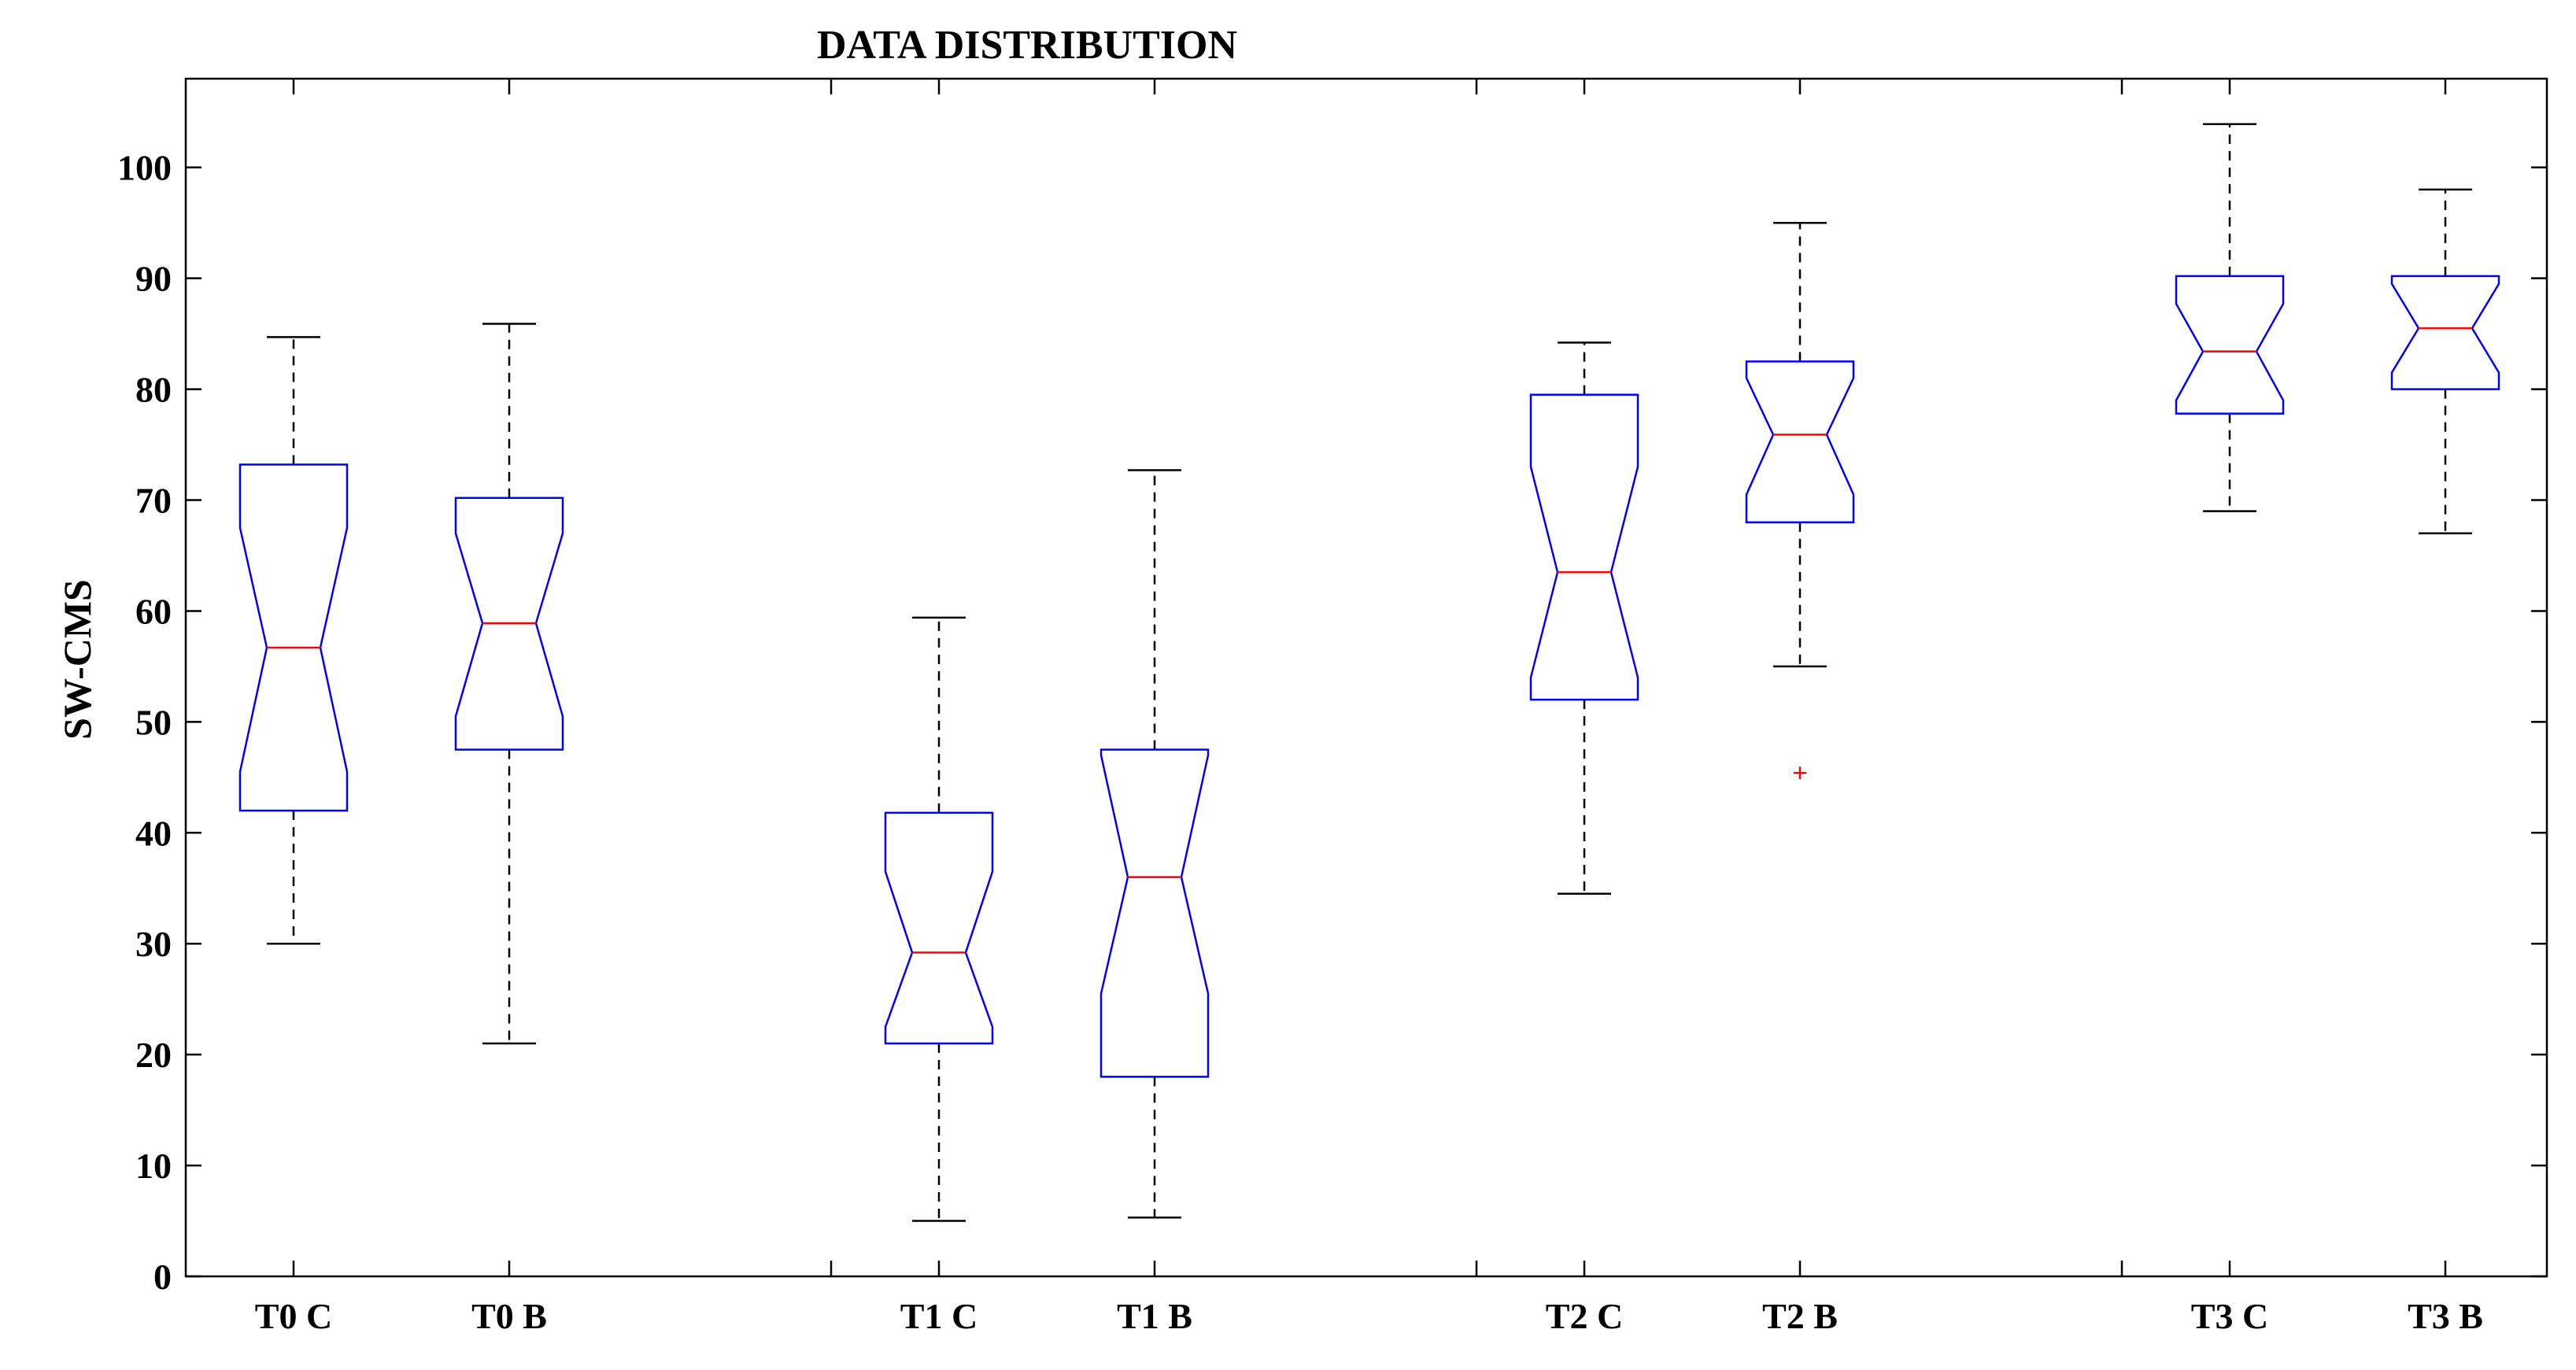 The width and height of the screenshot is (2576, 1370). I want to click on x-tick-label: T2 C, so click(1584, 1316).